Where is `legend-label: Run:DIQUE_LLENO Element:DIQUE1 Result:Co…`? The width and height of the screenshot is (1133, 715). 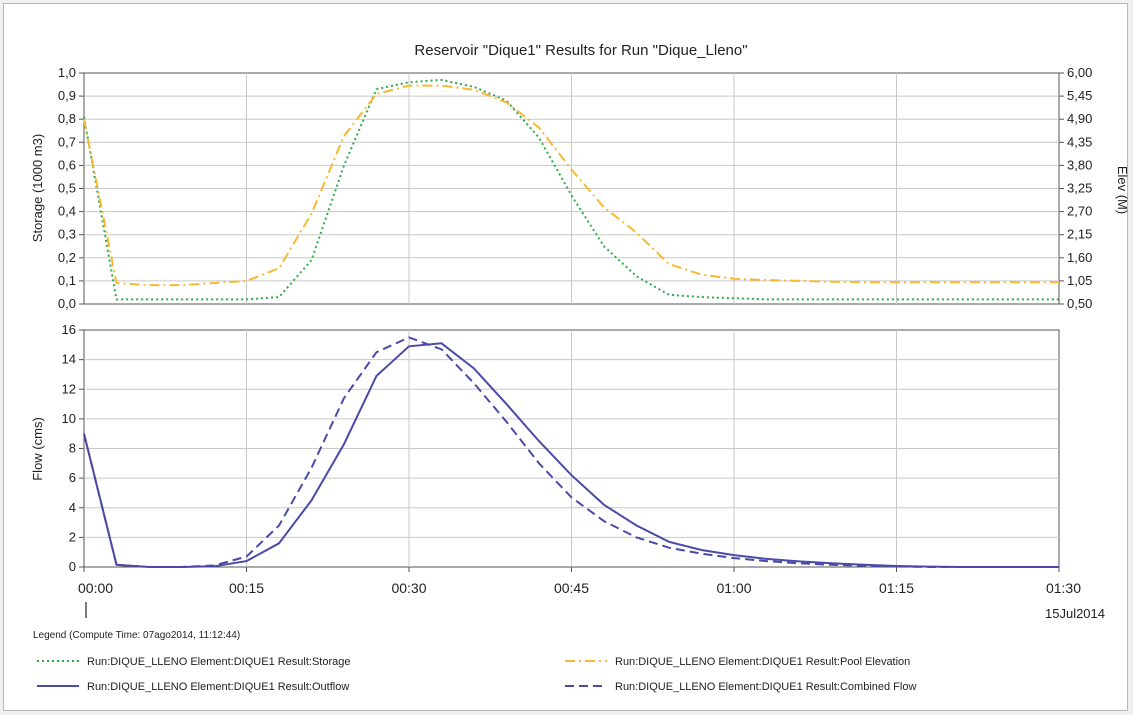
legend-label: Run:DIQUE_LLENO Element:DIQUE1 Result:Co… is located at coordinates (765, 687).